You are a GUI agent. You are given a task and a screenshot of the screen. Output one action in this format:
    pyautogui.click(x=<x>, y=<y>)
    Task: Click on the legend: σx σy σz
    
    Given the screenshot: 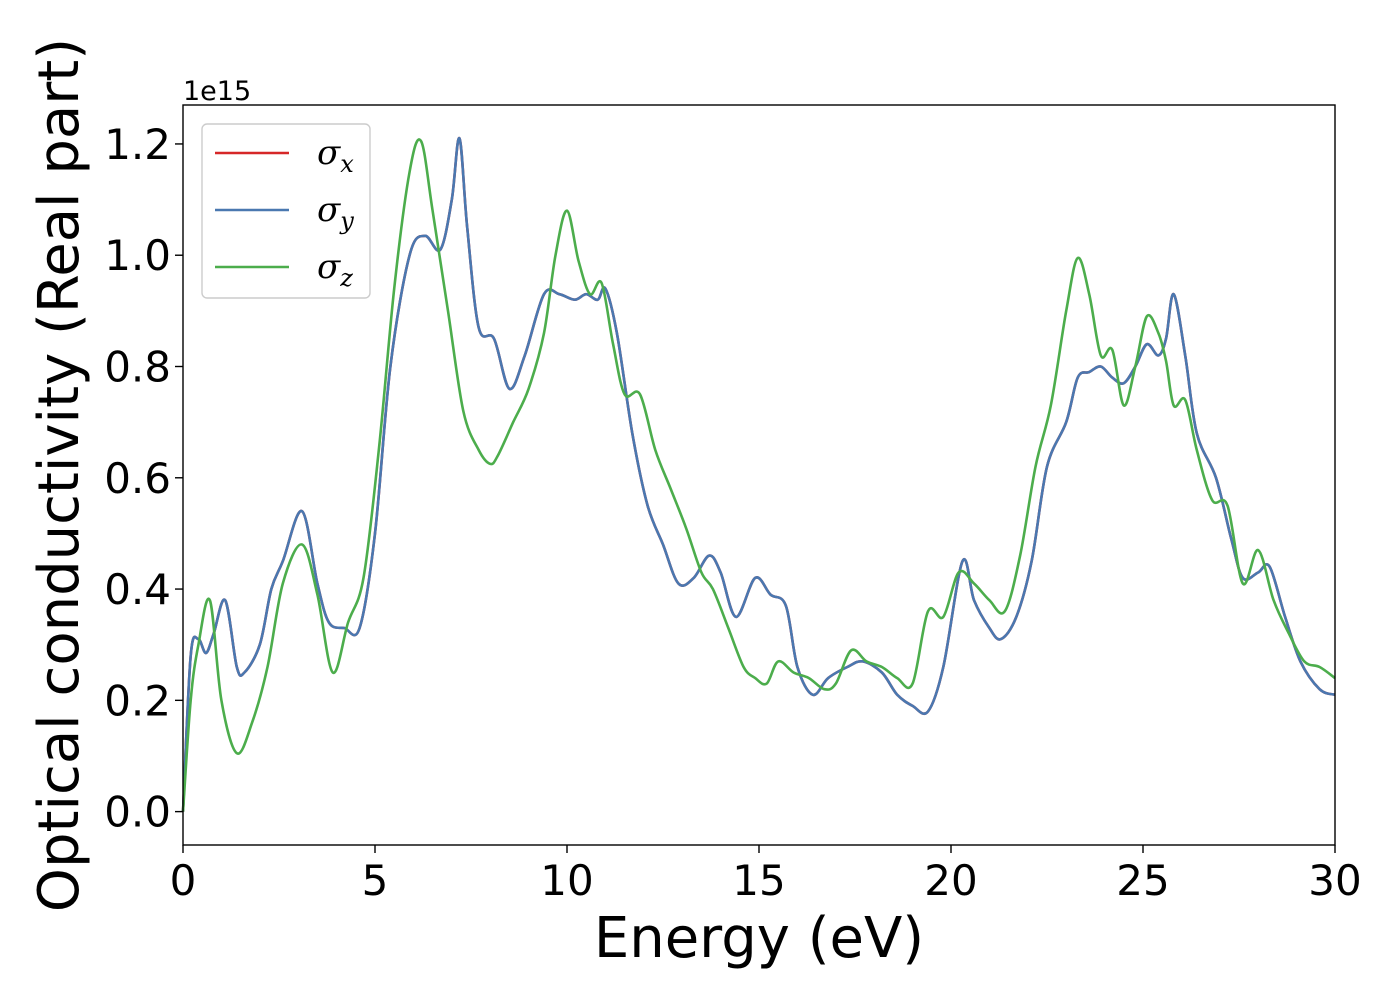 What is the action you would take?
    pyautogui.click(x=286, y=211)
    